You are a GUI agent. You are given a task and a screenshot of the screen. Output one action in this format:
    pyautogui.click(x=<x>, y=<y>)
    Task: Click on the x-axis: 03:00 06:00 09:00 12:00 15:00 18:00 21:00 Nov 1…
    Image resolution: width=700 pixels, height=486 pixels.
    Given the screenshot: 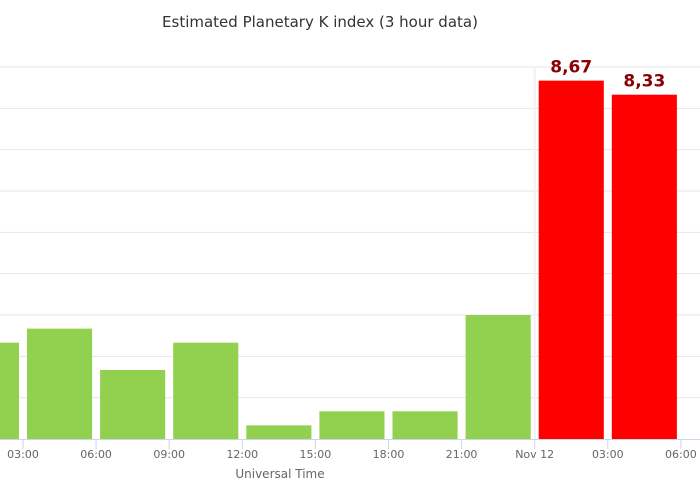 What is the action you would take?
    pyautogui.click(x=350, y=450)
    